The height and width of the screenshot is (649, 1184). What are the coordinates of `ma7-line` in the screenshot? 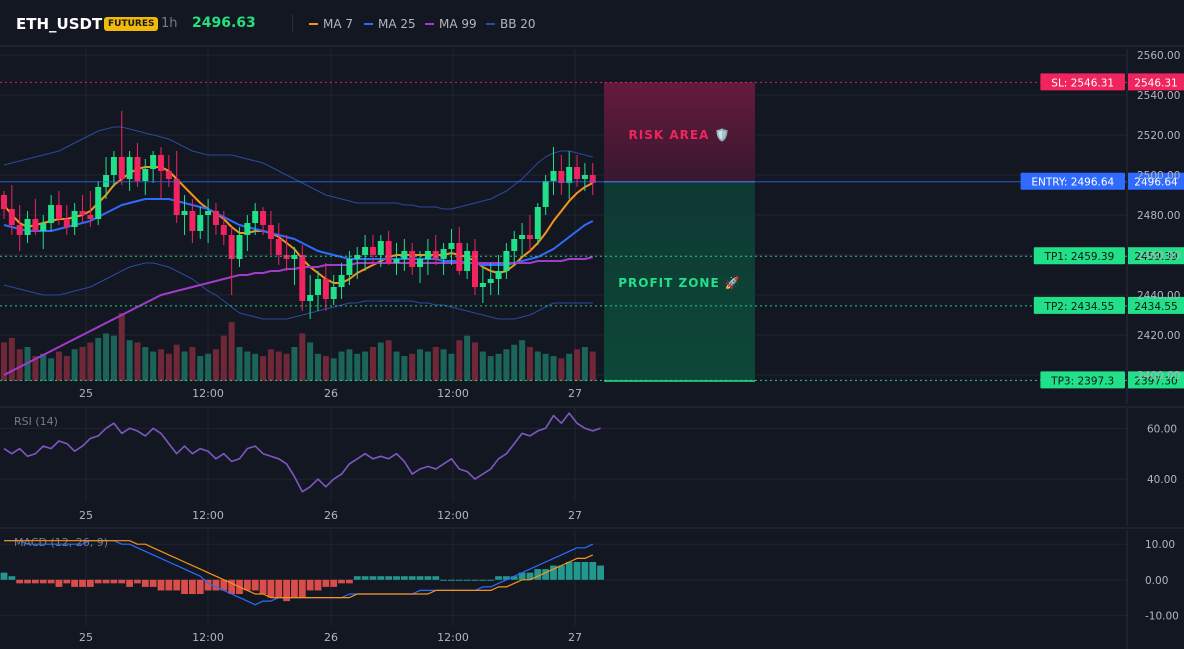 It's located at (298, 225).